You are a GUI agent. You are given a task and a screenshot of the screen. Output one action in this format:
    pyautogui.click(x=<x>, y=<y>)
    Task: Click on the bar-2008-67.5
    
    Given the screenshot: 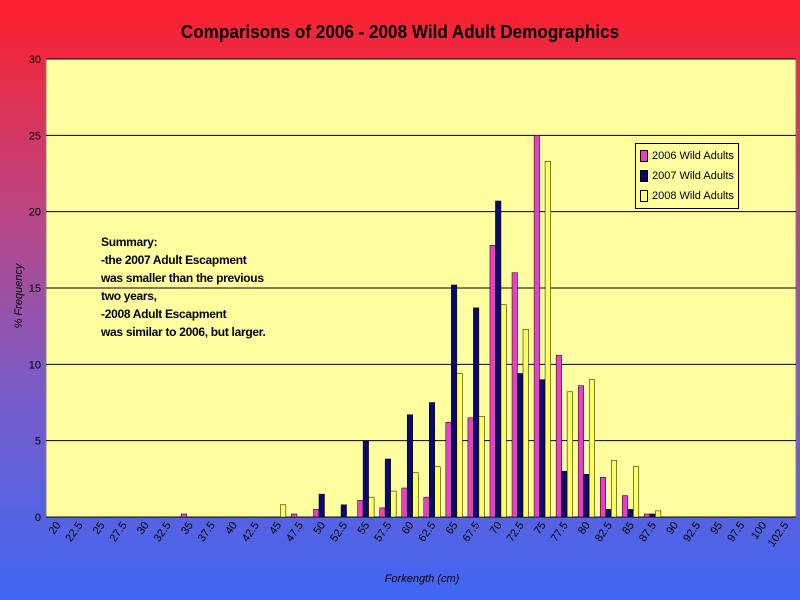 What is the action you would take?
    pyautogui.click(x=481, y=466)
    